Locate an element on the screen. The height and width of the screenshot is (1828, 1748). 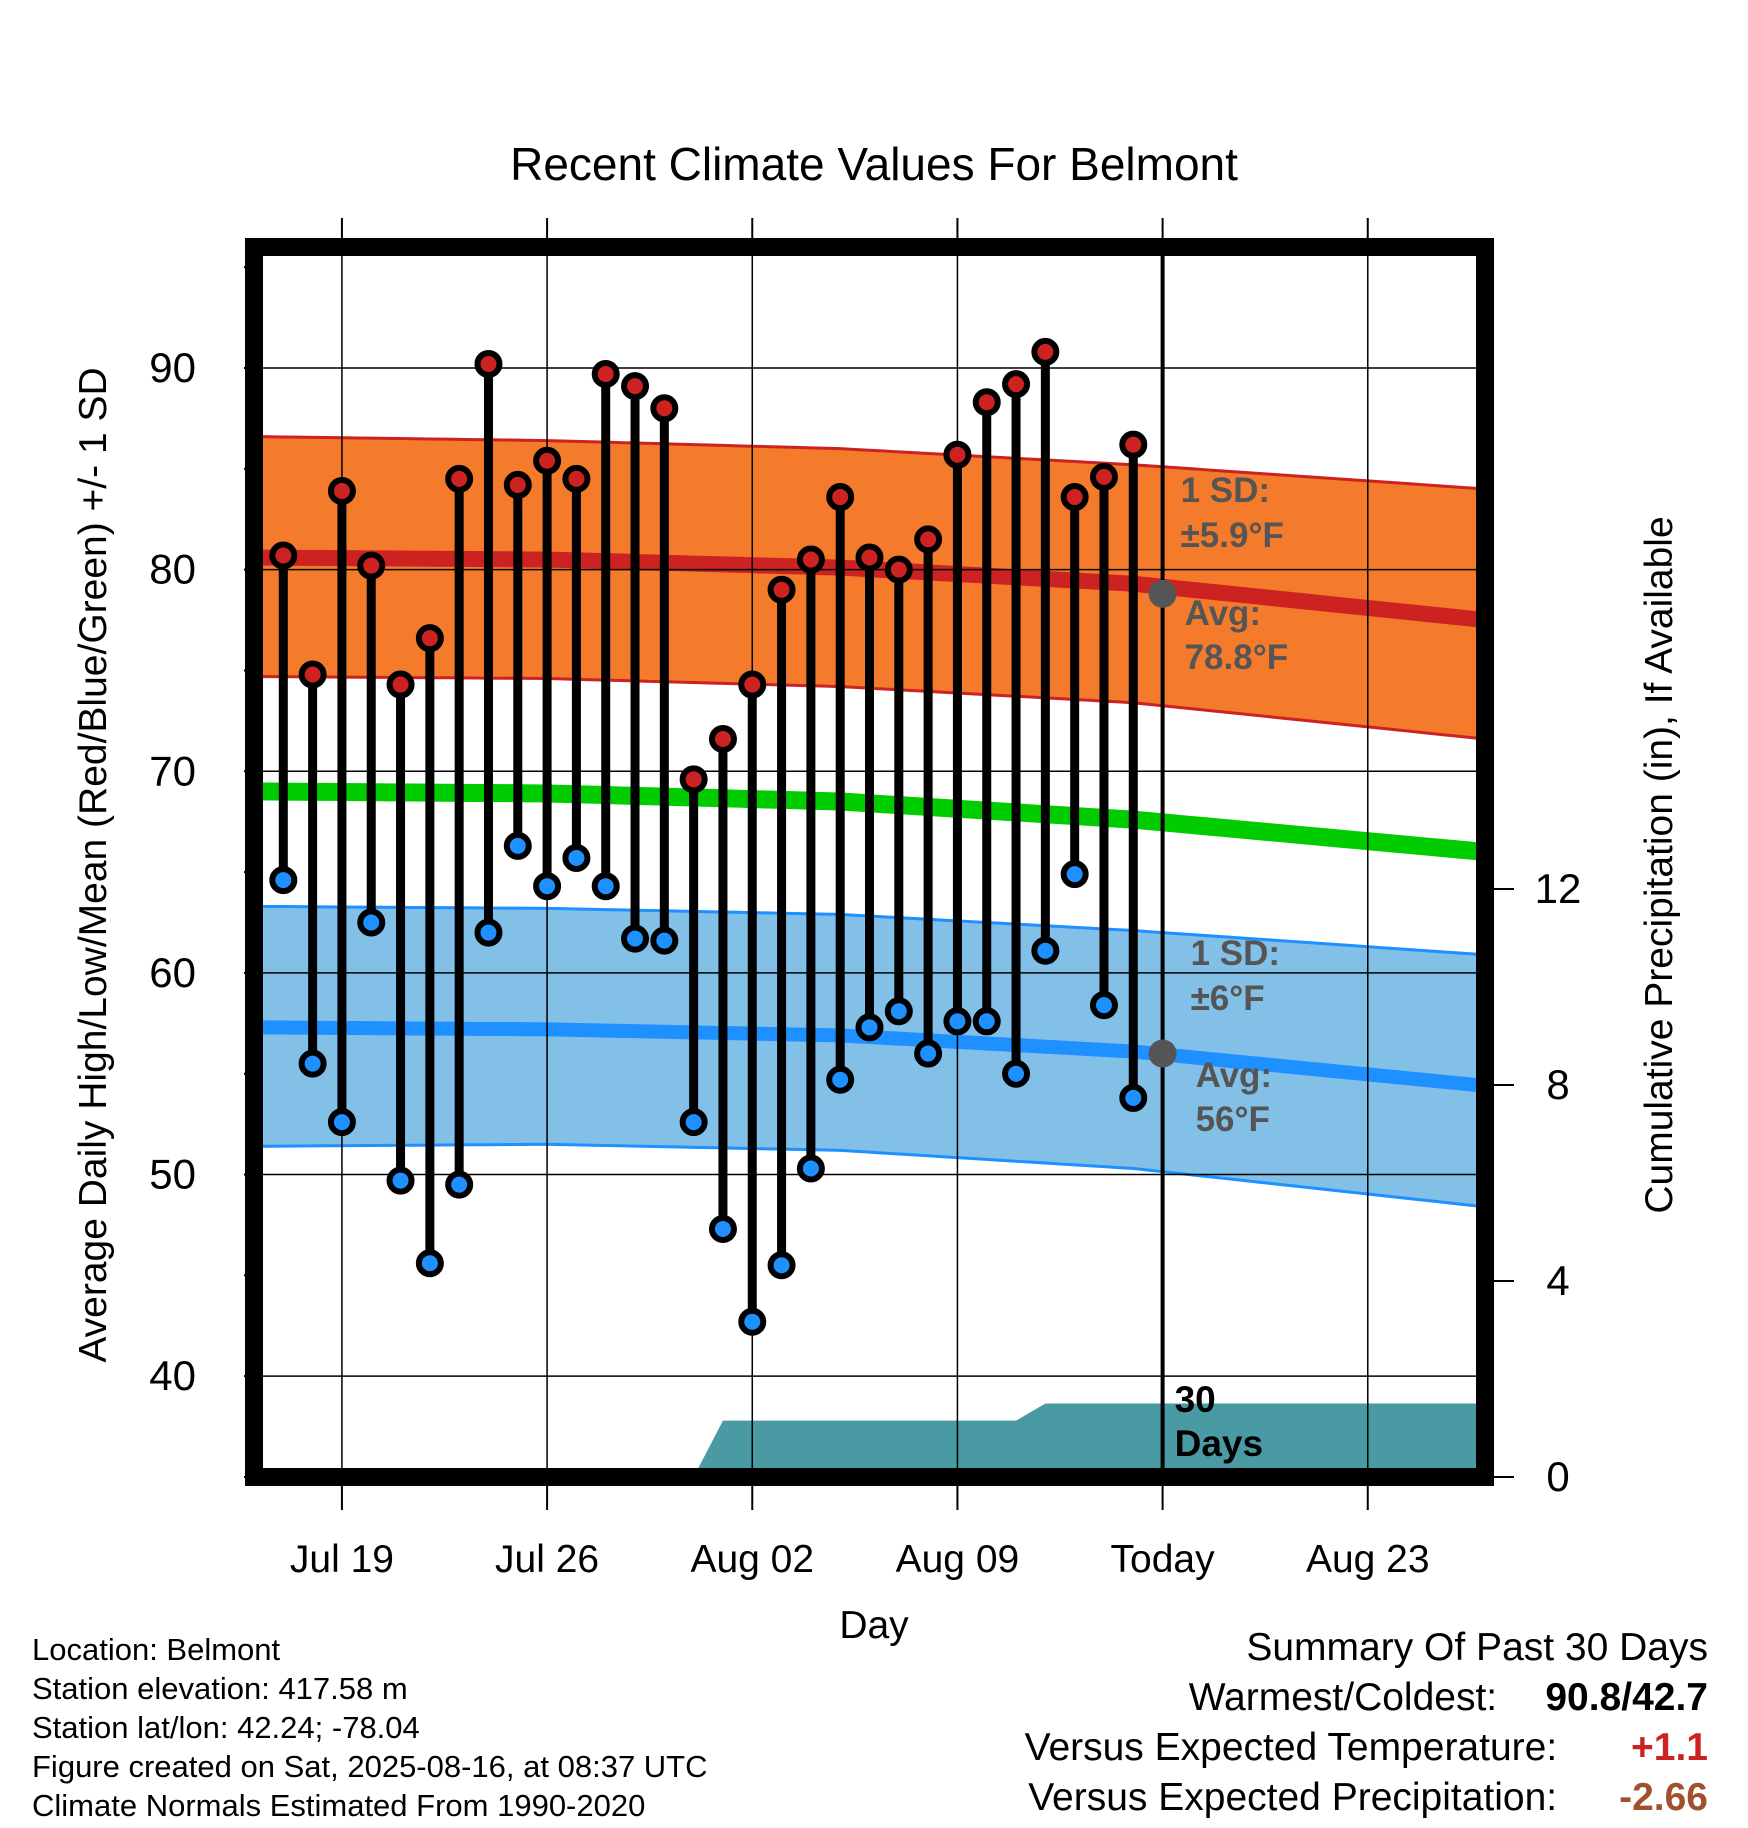
x-tick-label: Aug 09 is located at coordinates (958, 1559).